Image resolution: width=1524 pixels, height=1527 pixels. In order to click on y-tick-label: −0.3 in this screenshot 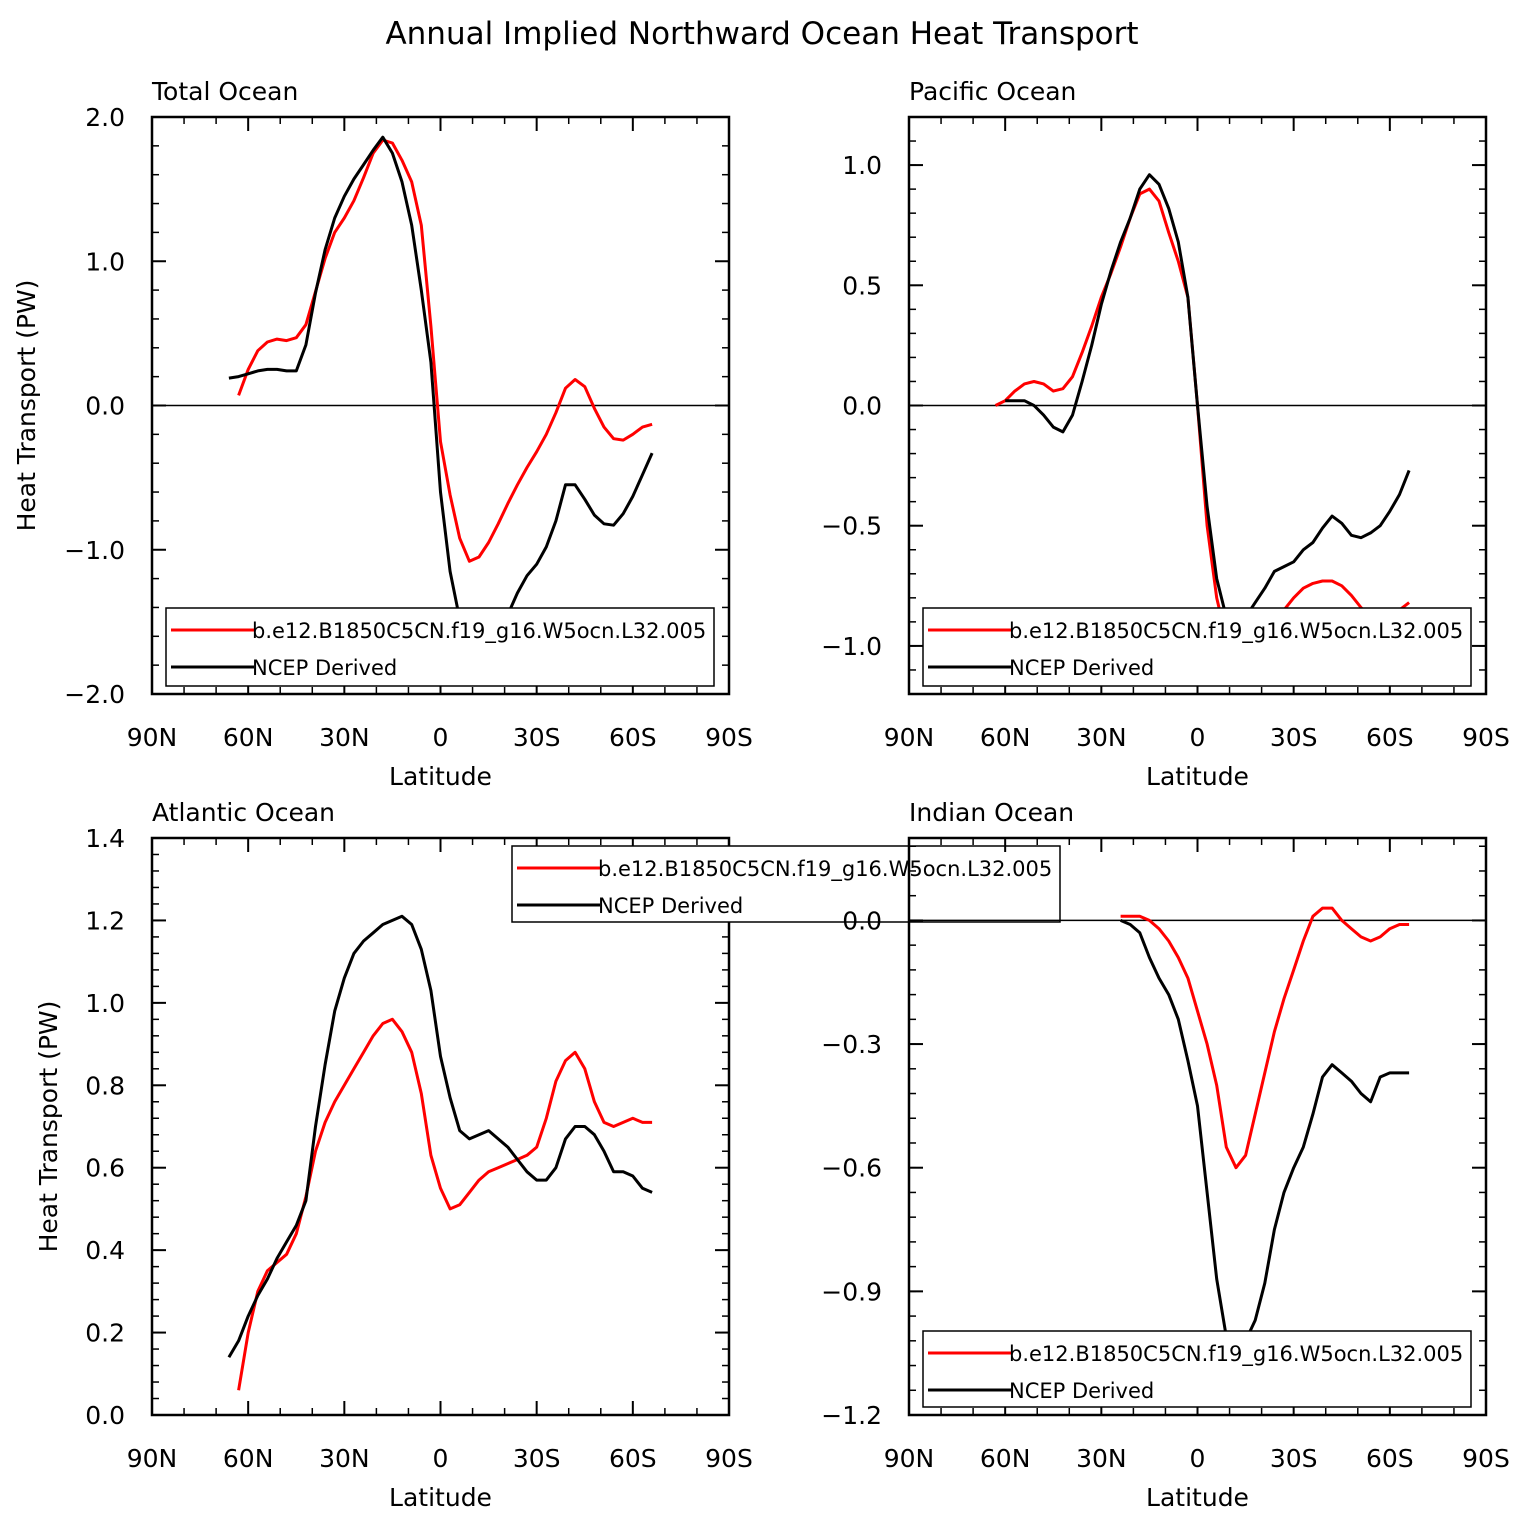, I will do `click(851, 1044)`.